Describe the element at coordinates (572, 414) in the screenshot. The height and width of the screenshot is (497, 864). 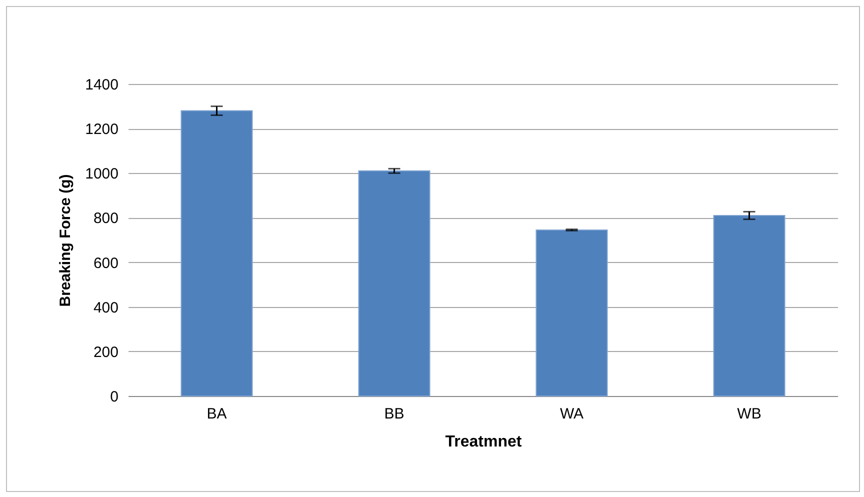
I see `x-tick-label: WA` at that location.